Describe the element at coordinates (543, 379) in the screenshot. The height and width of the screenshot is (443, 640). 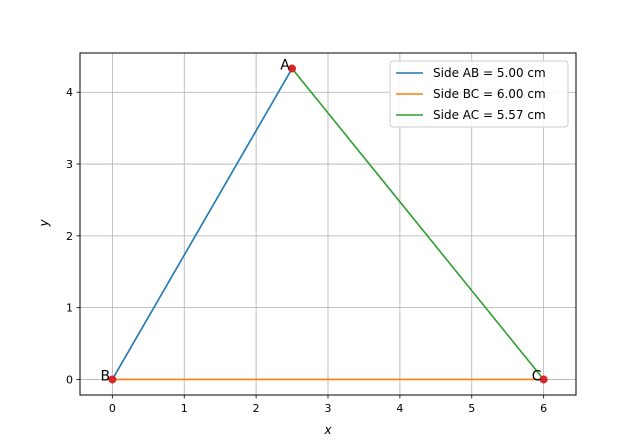
I see `vertex-point-c` at that location.